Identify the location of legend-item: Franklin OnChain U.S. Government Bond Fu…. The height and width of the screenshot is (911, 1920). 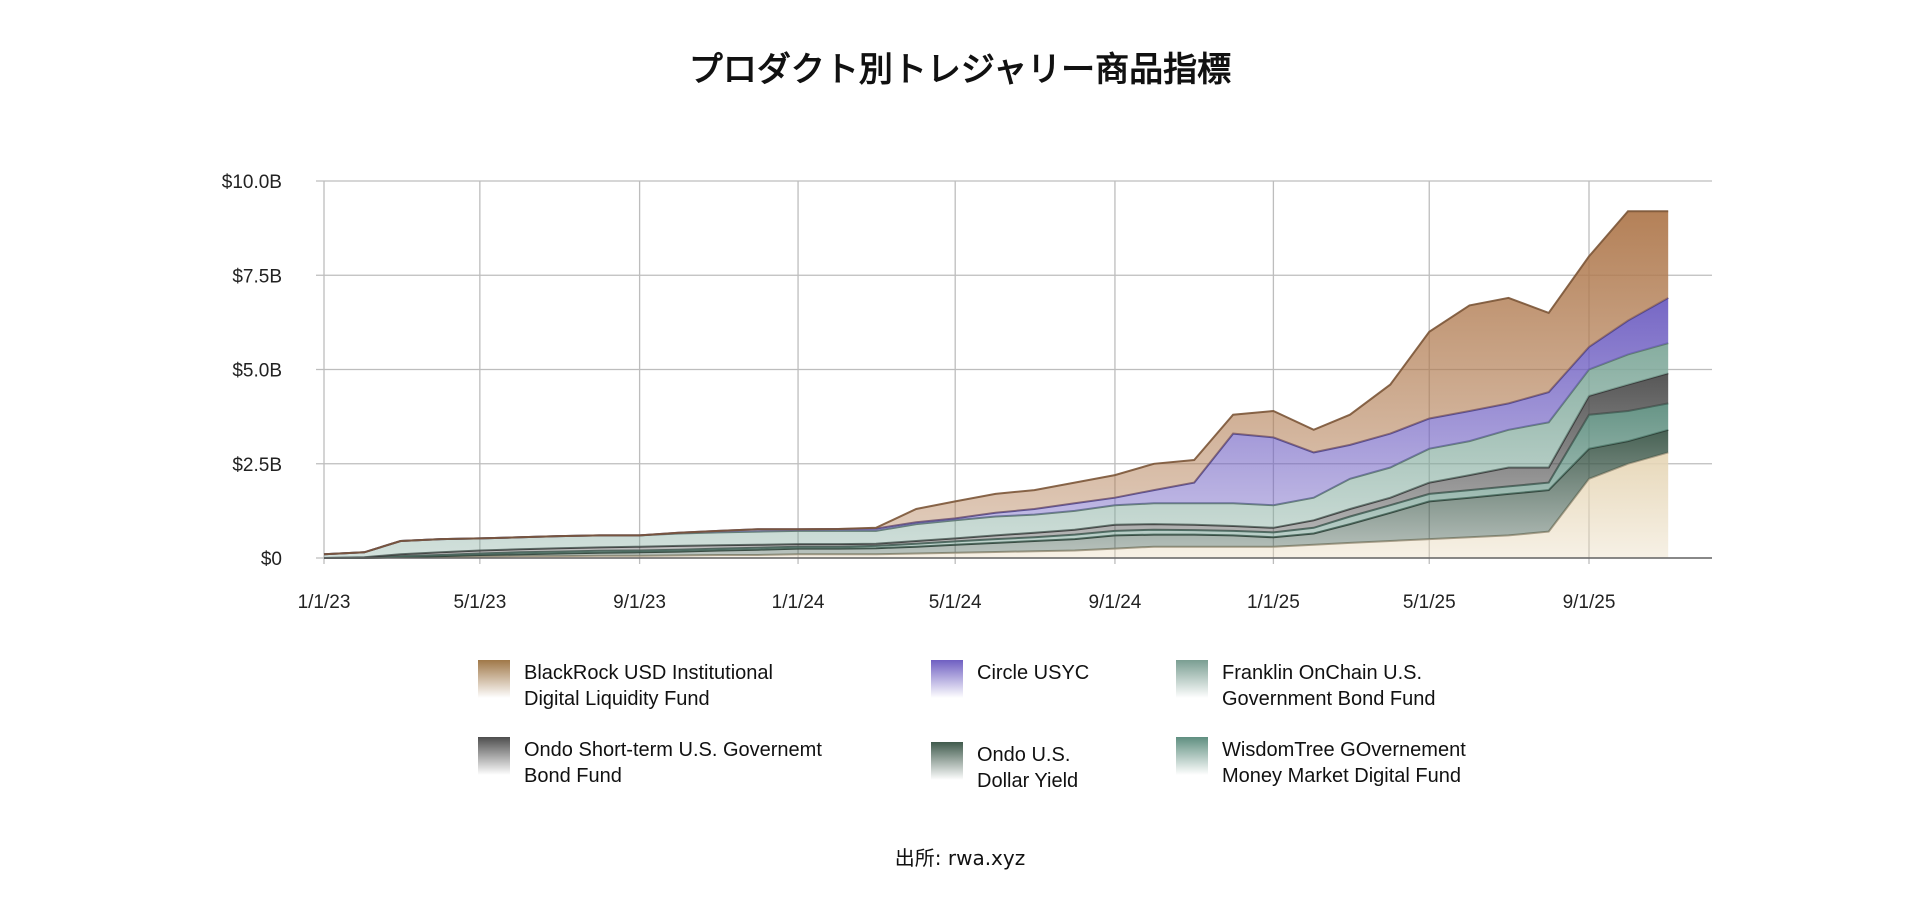
(1379, 686).